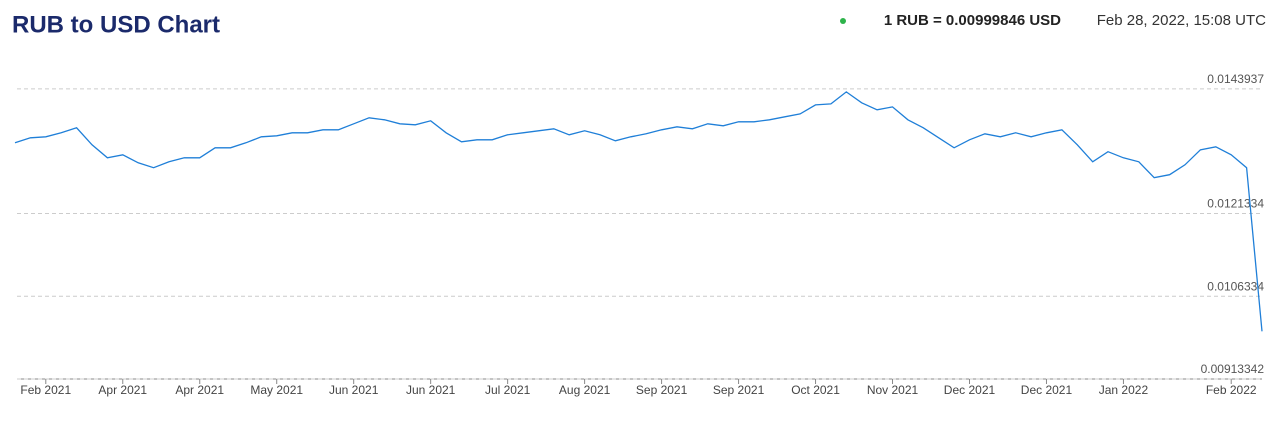 This screenshot has height=423, width=1280. Describe the element at coordinates (843, 21) in the screenshot. I see `status-dot` at that location.